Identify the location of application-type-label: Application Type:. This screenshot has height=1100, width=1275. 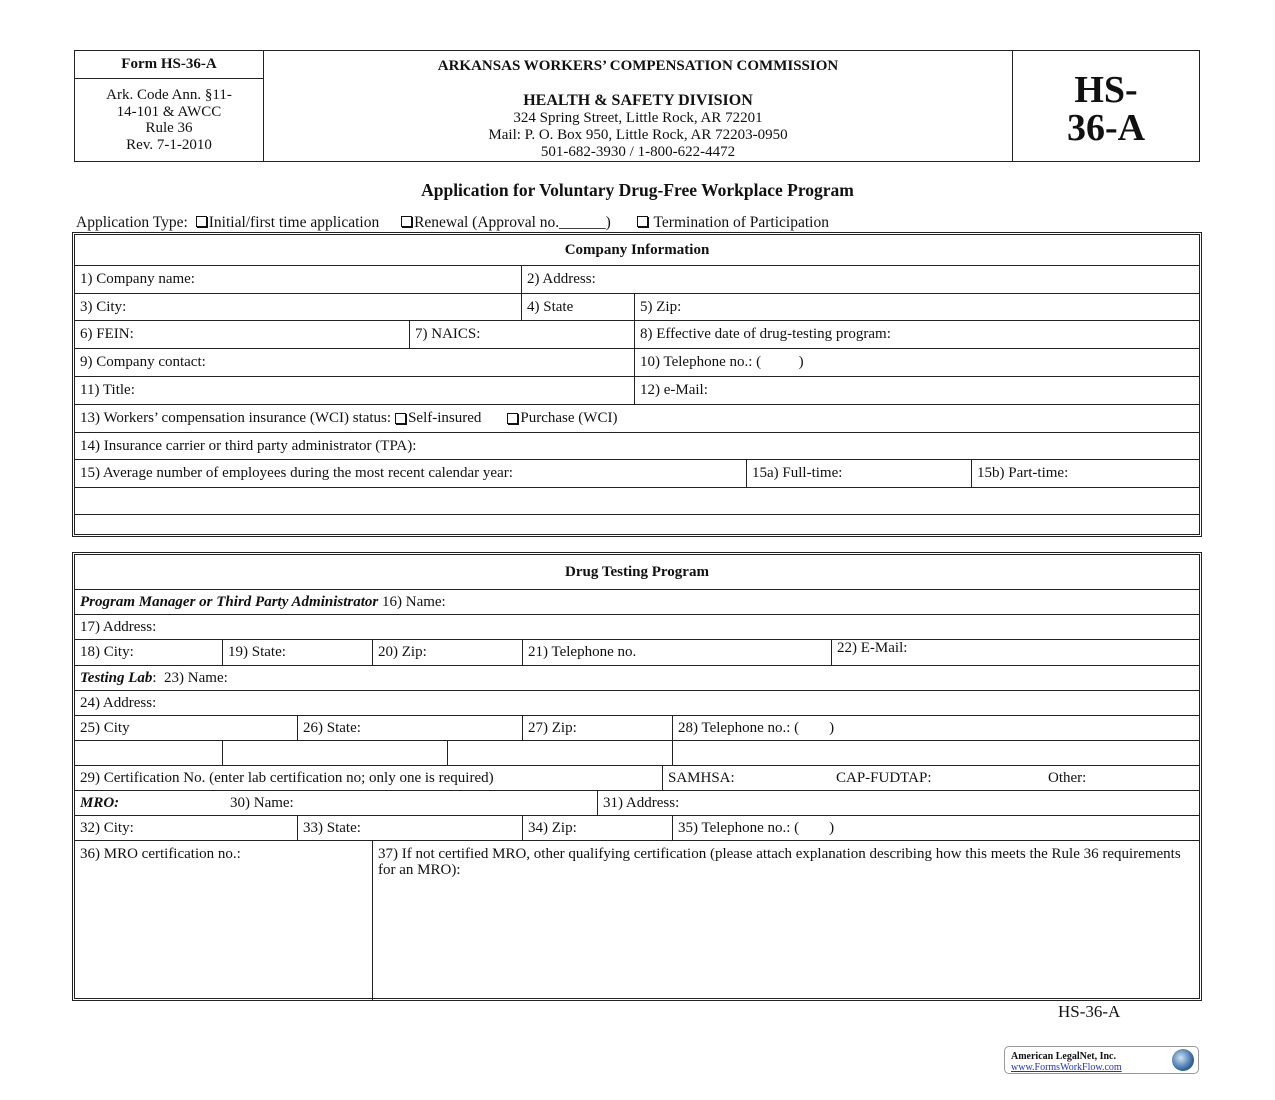
(132, 222).